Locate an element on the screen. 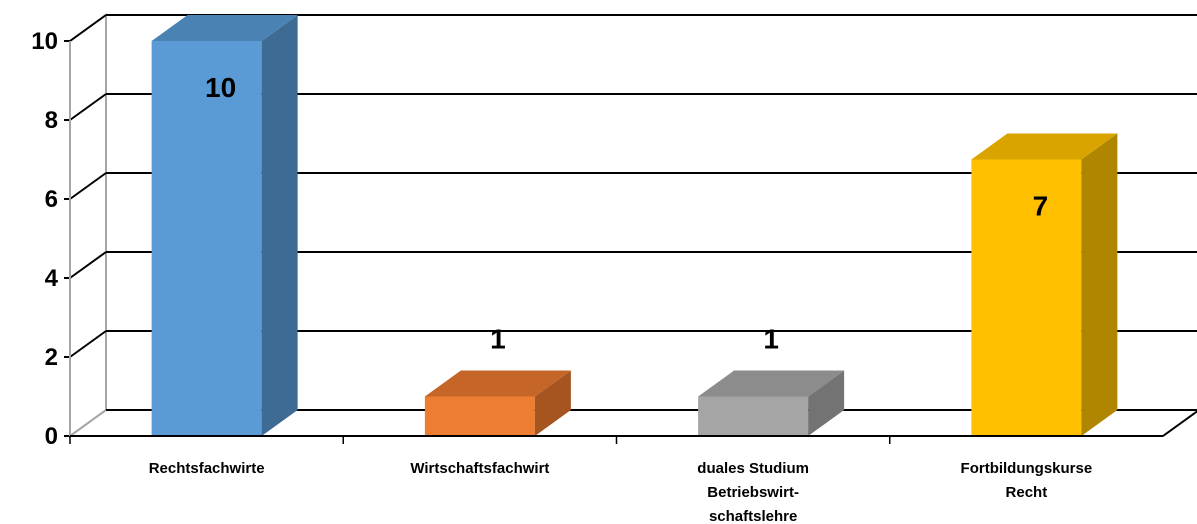 Image resolution: width=1197 pixels, height=524 pixels. x-axis is located at coordinates (633, 427).